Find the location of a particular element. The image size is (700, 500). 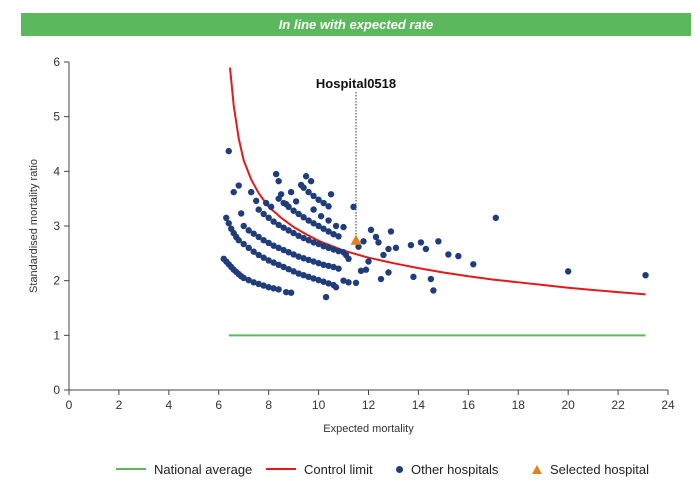

y-tick-label: 0 is located at coordinates (56, 390).